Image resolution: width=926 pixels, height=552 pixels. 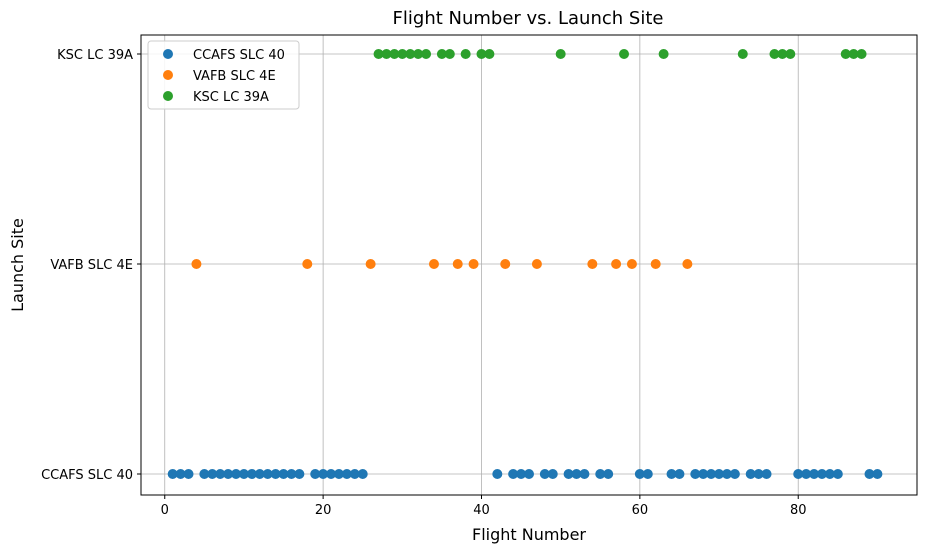 I want to click on x-axis-label: Flight Number, so click(x=529, y=534).